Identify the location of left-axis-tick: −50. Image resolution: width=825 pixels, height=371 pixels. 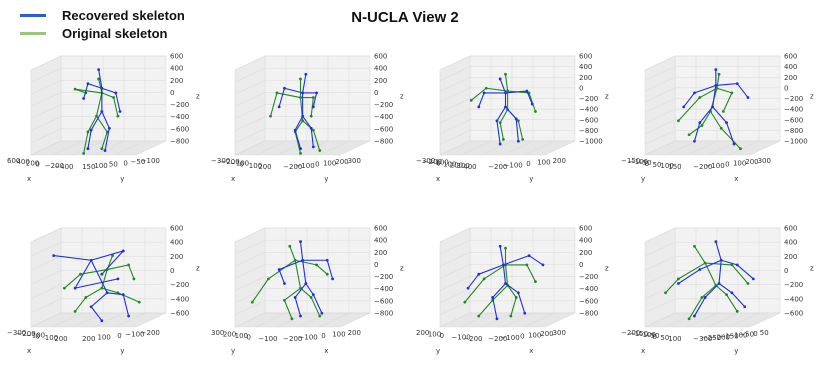
(652, 336).